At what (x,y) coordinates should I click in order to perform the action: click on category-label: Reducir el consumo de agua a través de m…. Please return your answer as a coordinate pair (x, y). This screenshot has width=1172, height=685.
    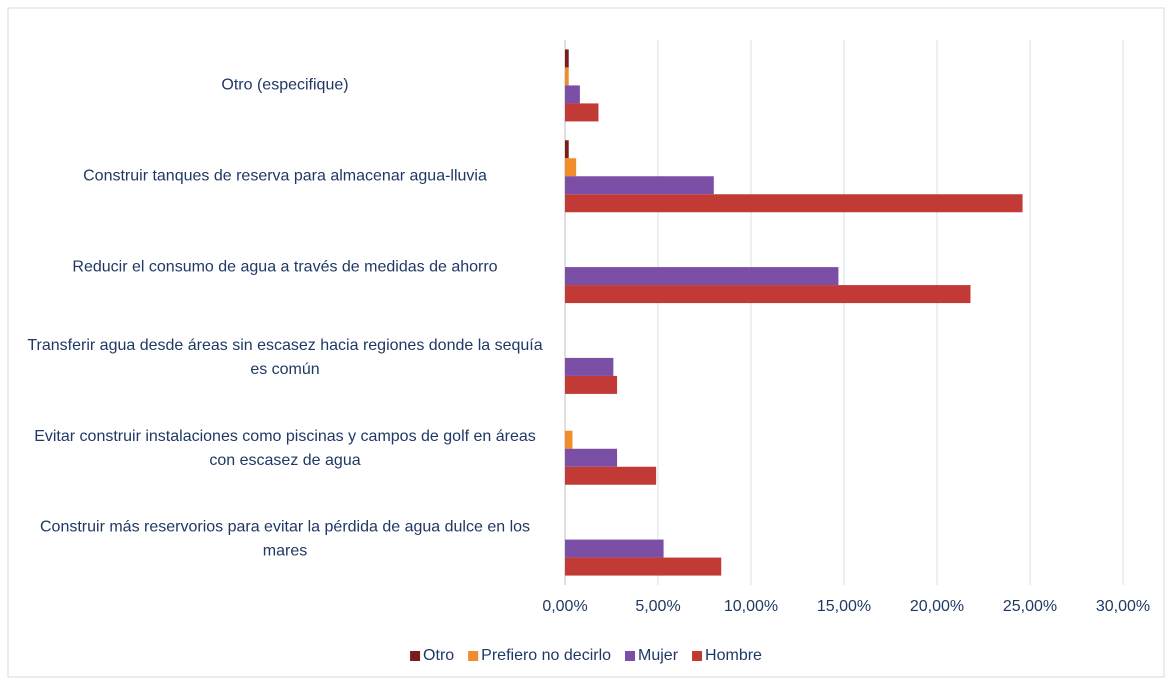
    Looking at the image, I should click on (284, 266).